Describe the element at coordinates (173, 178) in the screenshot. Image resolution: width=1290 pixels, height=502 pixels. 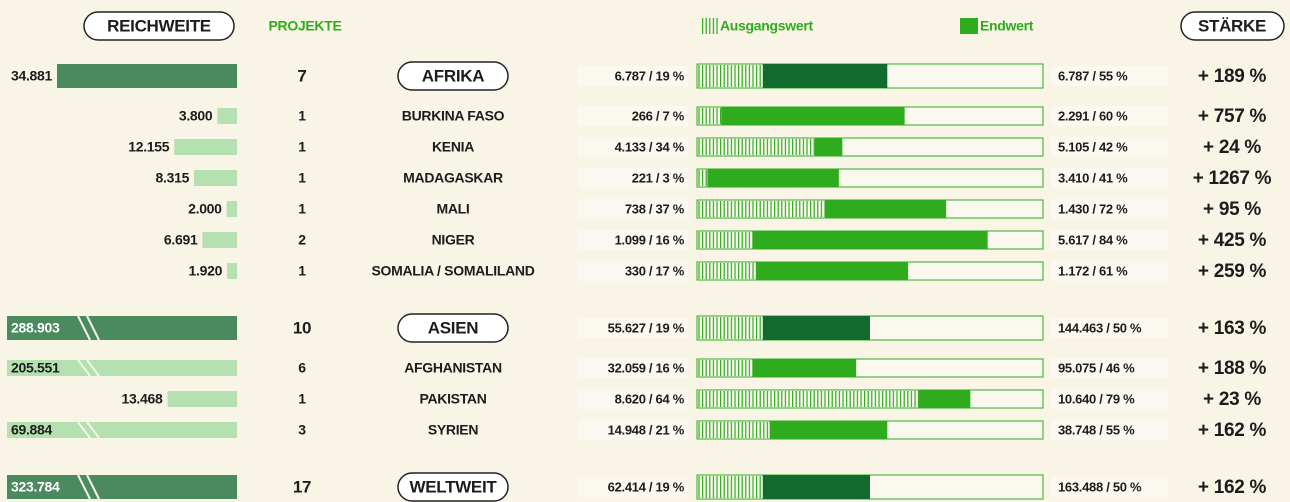
I see `reach-label: 8.315` at that location.